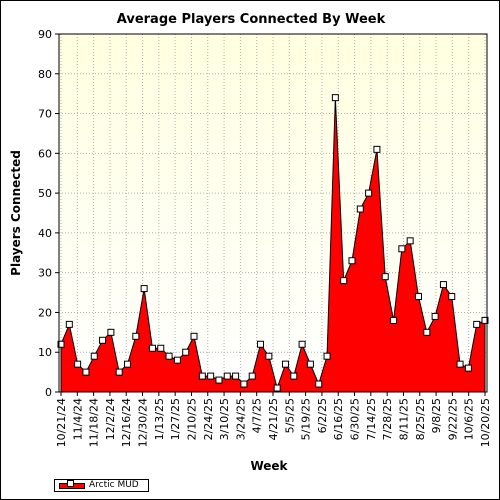  Describe the element at coordinates (45, 34) in the screenshot. I see `y-tick-label: 90` at that location.